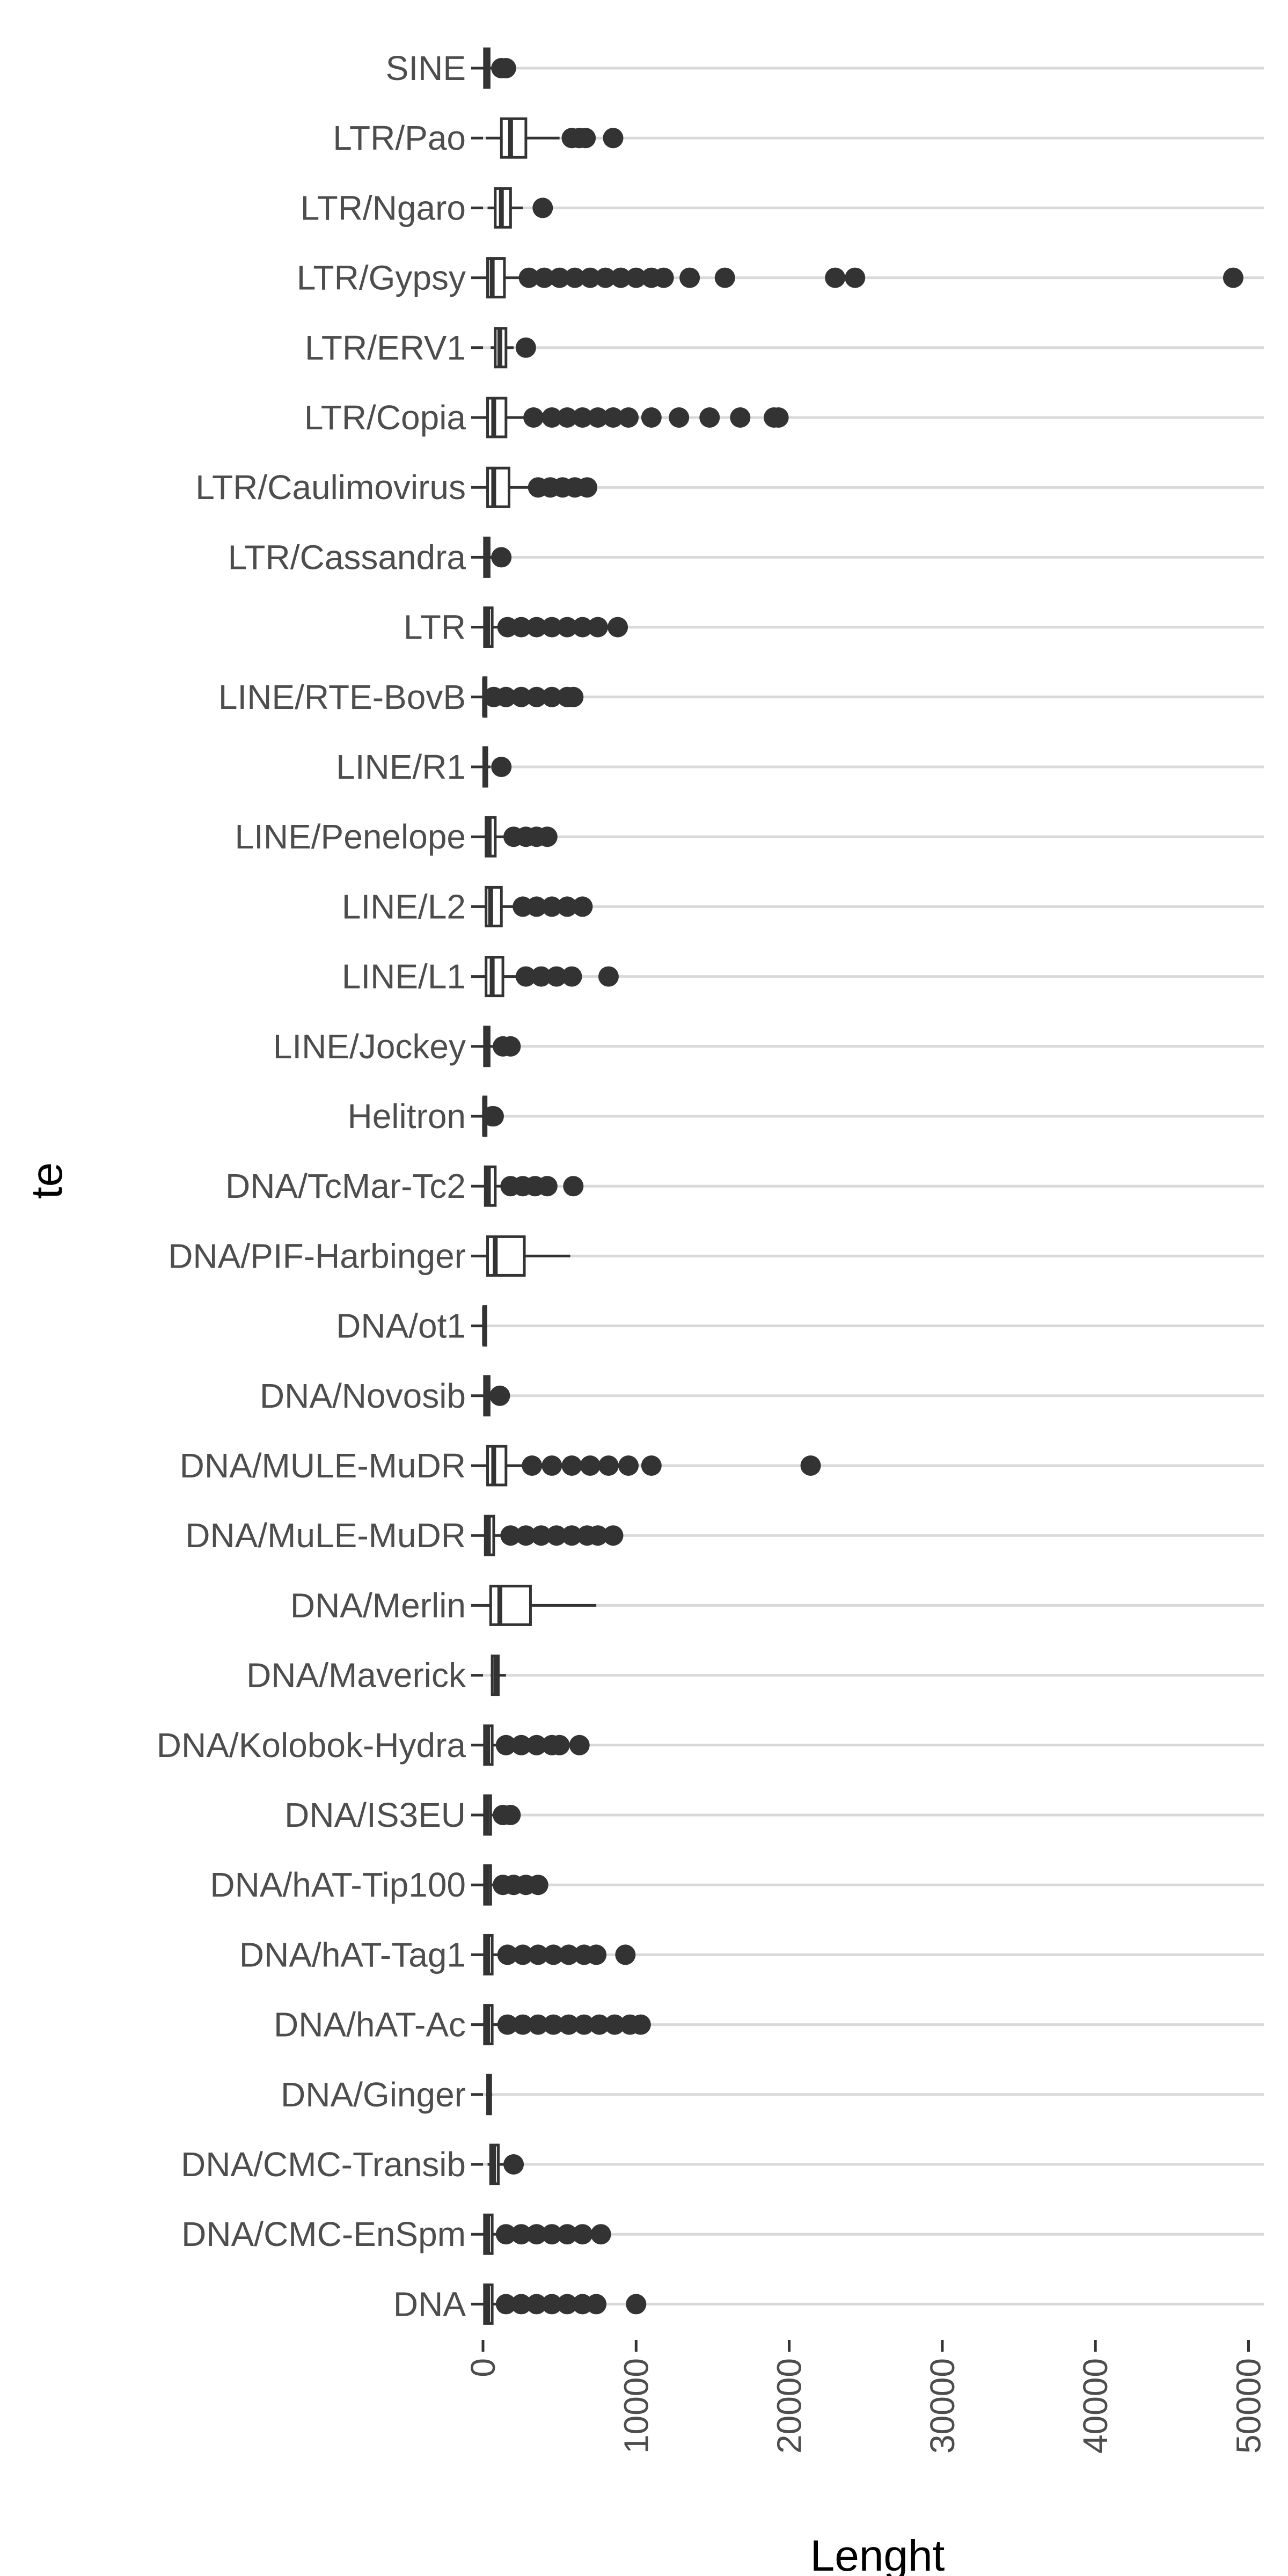 The width and height of the screenshot is (1288, 2576). Describe the element at coordinates (363, 1396) in the screenshot. I see `y-tick-label: DNA/Novosib` at that location.